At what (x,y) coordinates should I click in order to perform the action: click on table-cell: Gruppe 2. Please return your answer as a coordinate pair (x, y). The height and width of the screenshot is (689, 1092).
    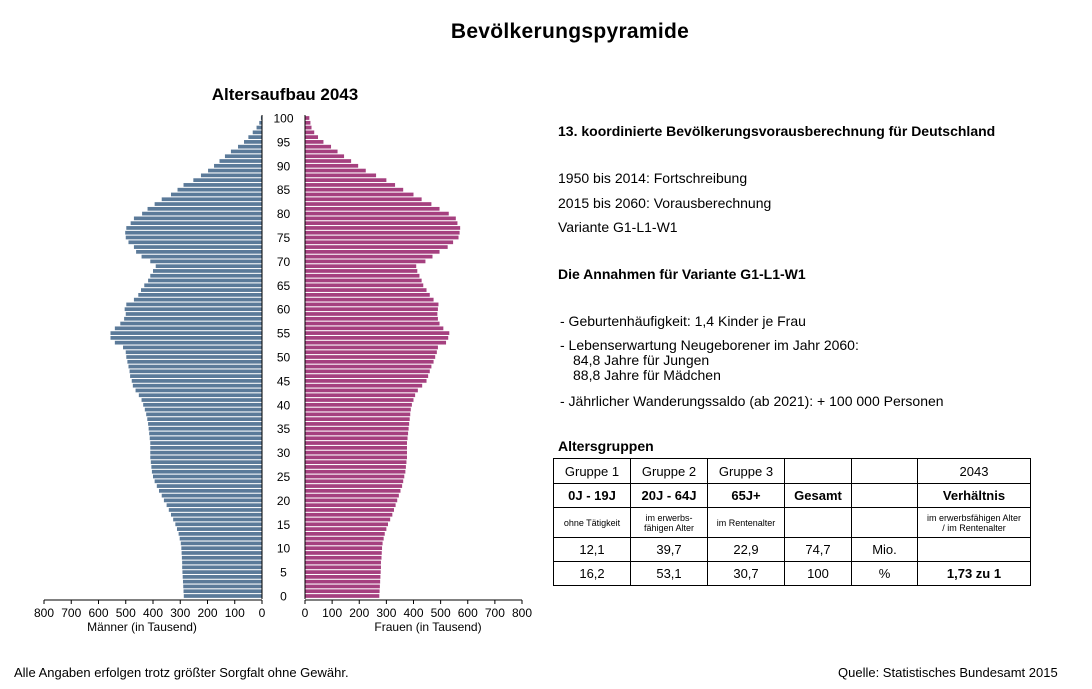
    Looking at the image, I should click on (669, 471).